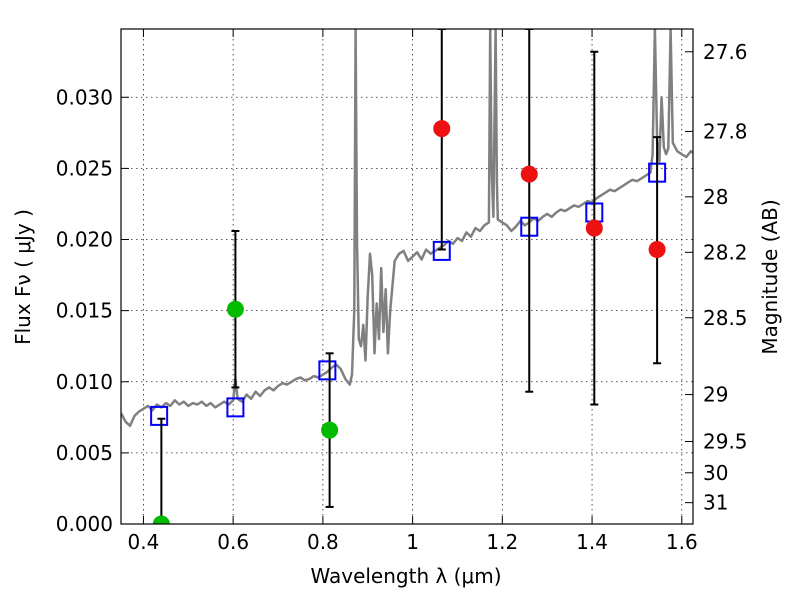 The width and height of the screenshot is (800, 605). Describe the element at coordinates (715, 197) in the screenshot. I see `right-tick-label: 28` at that location.